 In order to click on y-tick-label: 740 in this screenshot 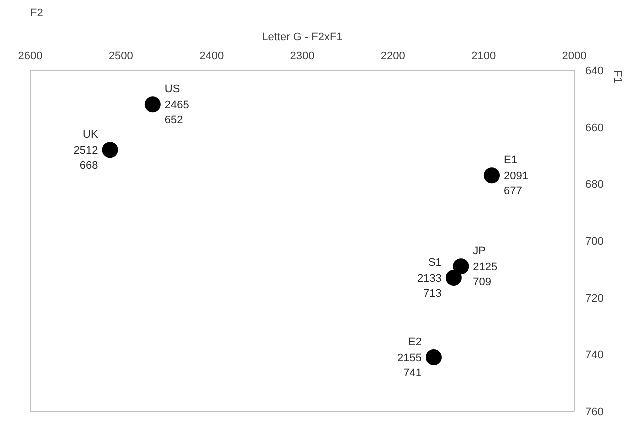, I will do `click(595, 356)`.